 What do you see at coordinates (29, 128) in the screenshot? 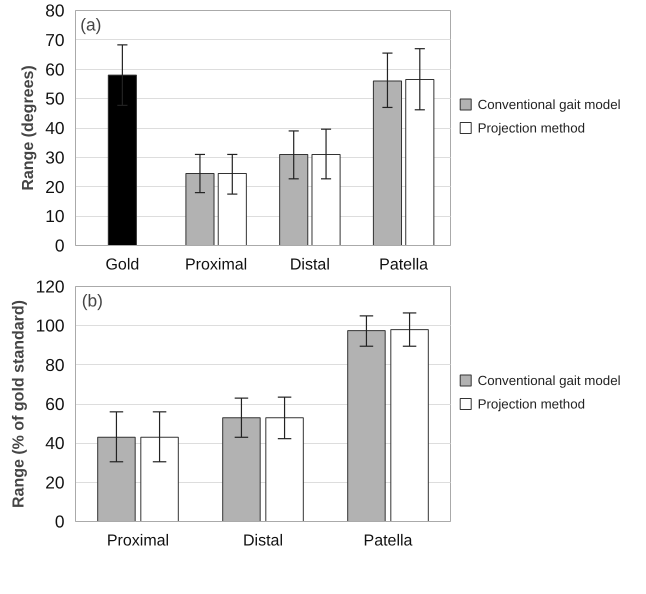
I see `y-axis-title: Range (degrees)` at bounding box center [29, 128].